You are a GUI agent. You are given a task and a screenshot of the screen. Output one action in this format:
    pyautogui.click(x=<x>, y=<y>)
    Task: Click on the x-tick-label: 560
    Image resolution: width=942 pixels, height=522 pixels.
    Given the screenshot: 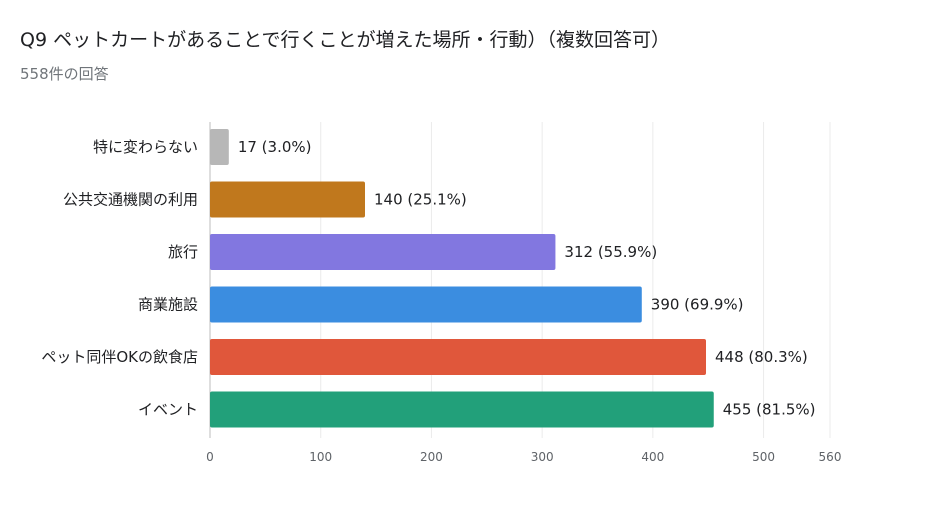 What is the action you would take?
    pyautogui.click(x=830, y=457)
    